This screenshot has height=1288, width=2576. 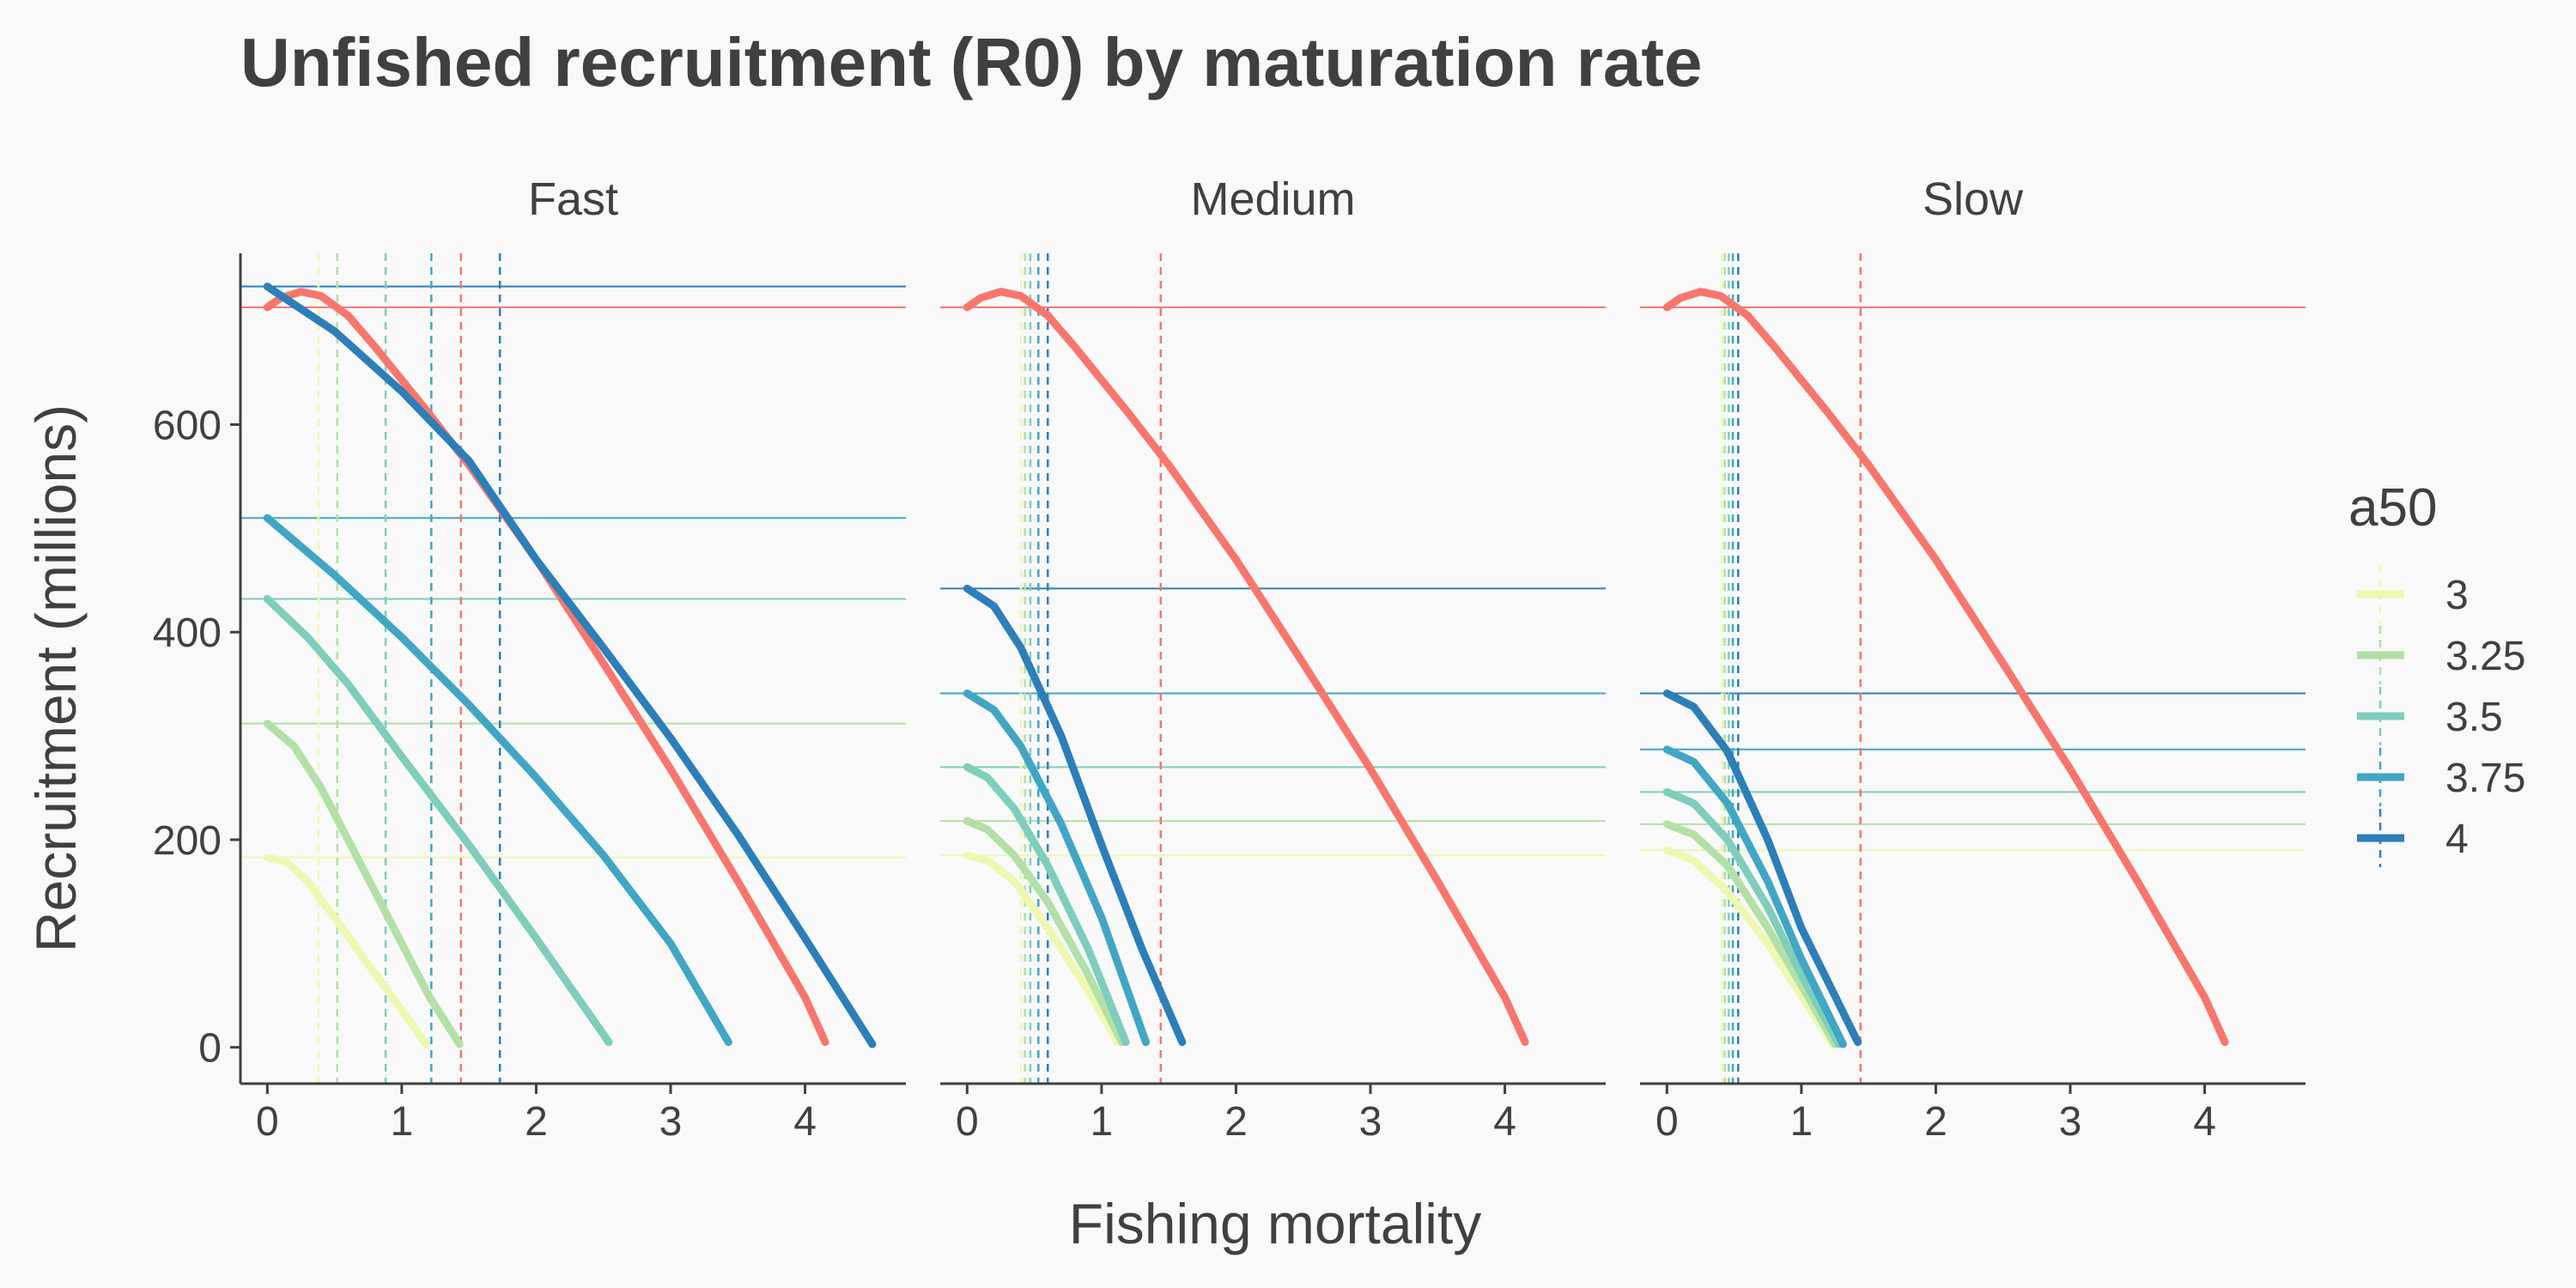 I want to click on y-axis-title: Recruitment (millions), so click(x=56, y=678).